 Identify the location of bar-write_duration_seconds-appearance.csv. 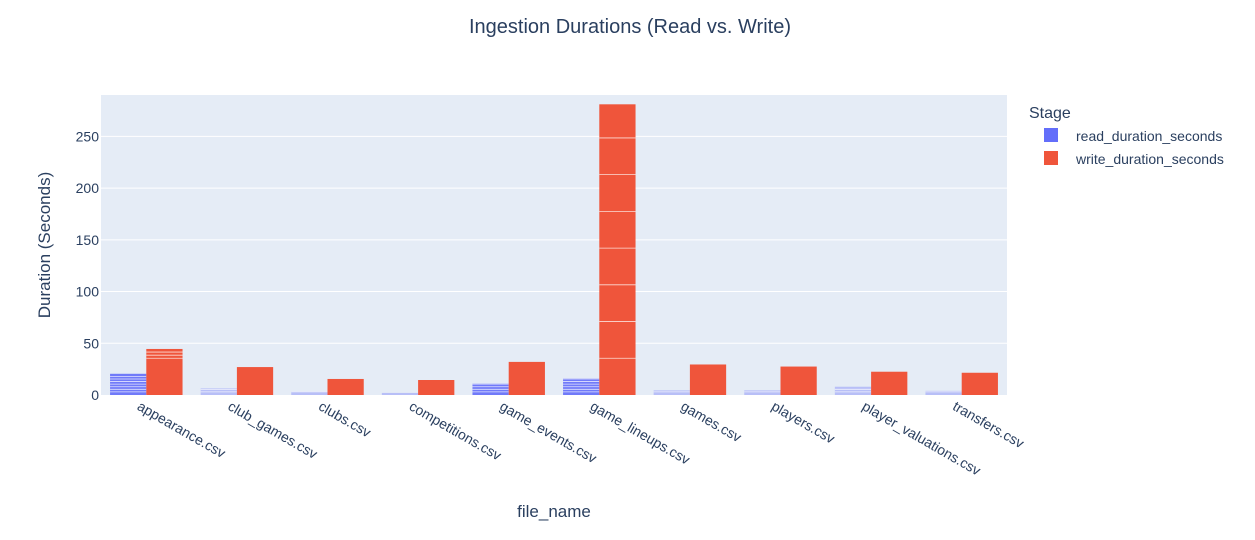
(164, 371).